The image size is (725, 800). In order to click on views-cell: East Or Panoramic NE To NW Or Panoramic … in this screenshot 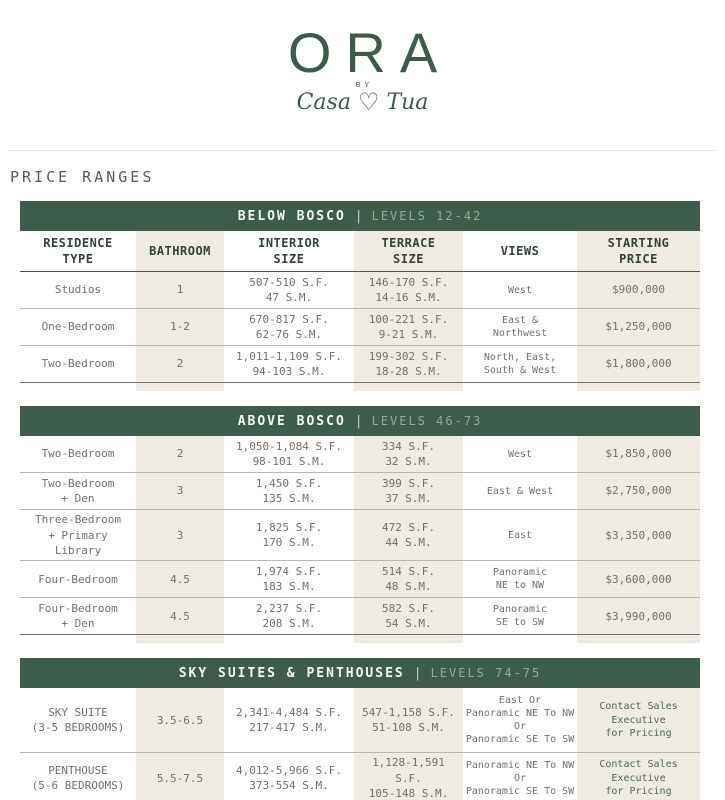, I will do `click(520, 720)`.